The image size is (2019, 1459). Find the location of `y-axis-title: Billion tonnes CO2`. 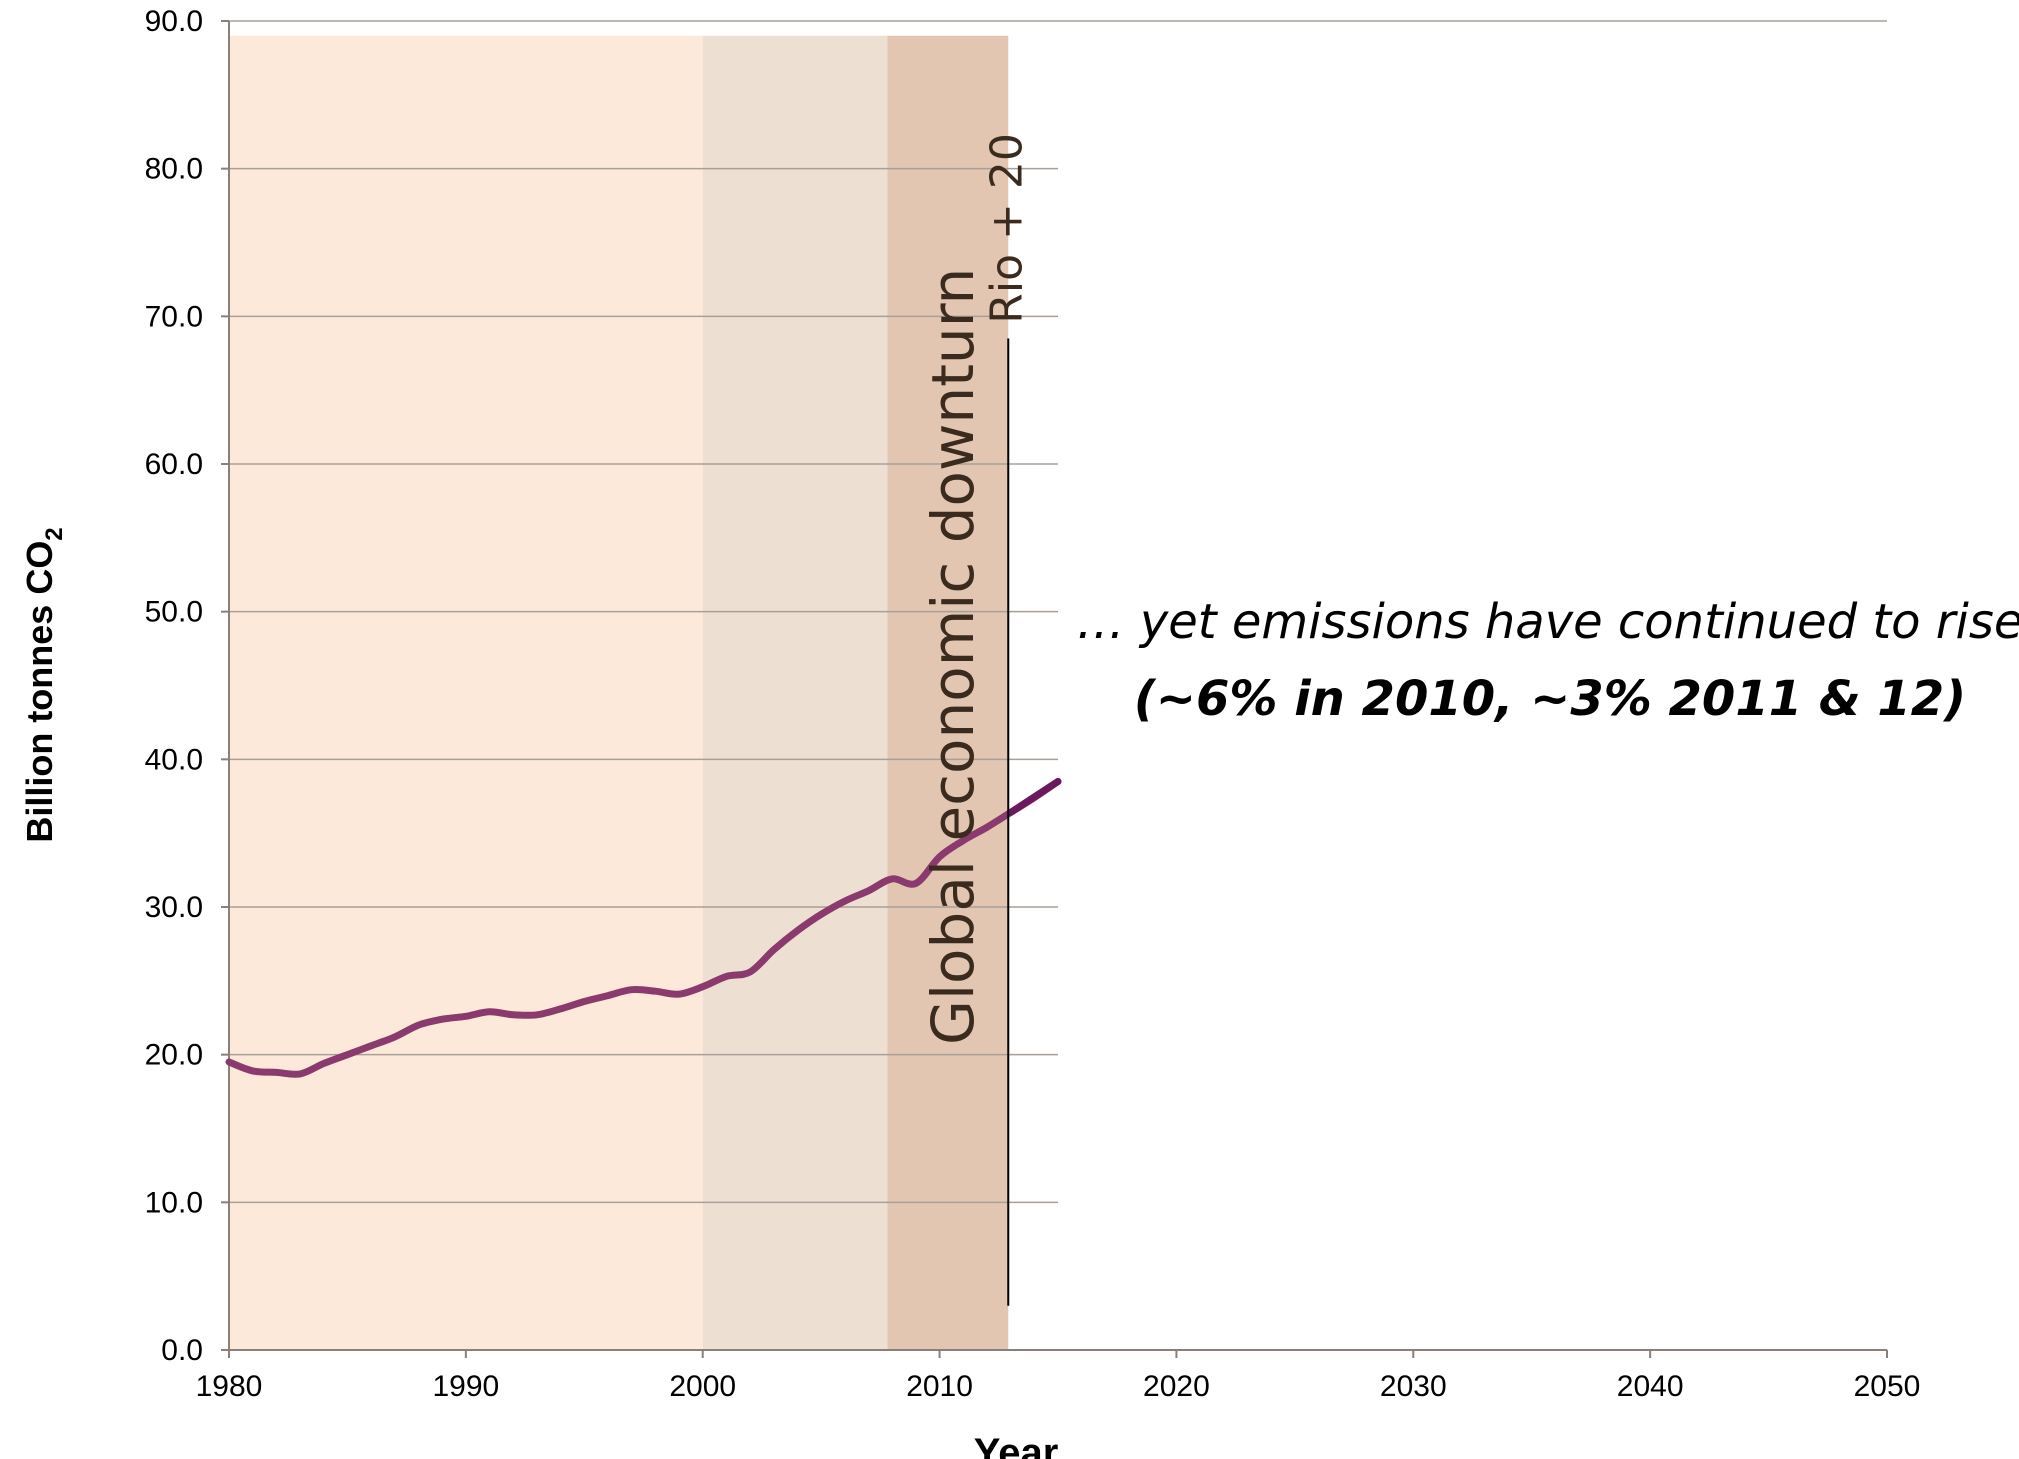

y-axis-title: Billion tonnes CO2 is located at coordinates (43, 684).